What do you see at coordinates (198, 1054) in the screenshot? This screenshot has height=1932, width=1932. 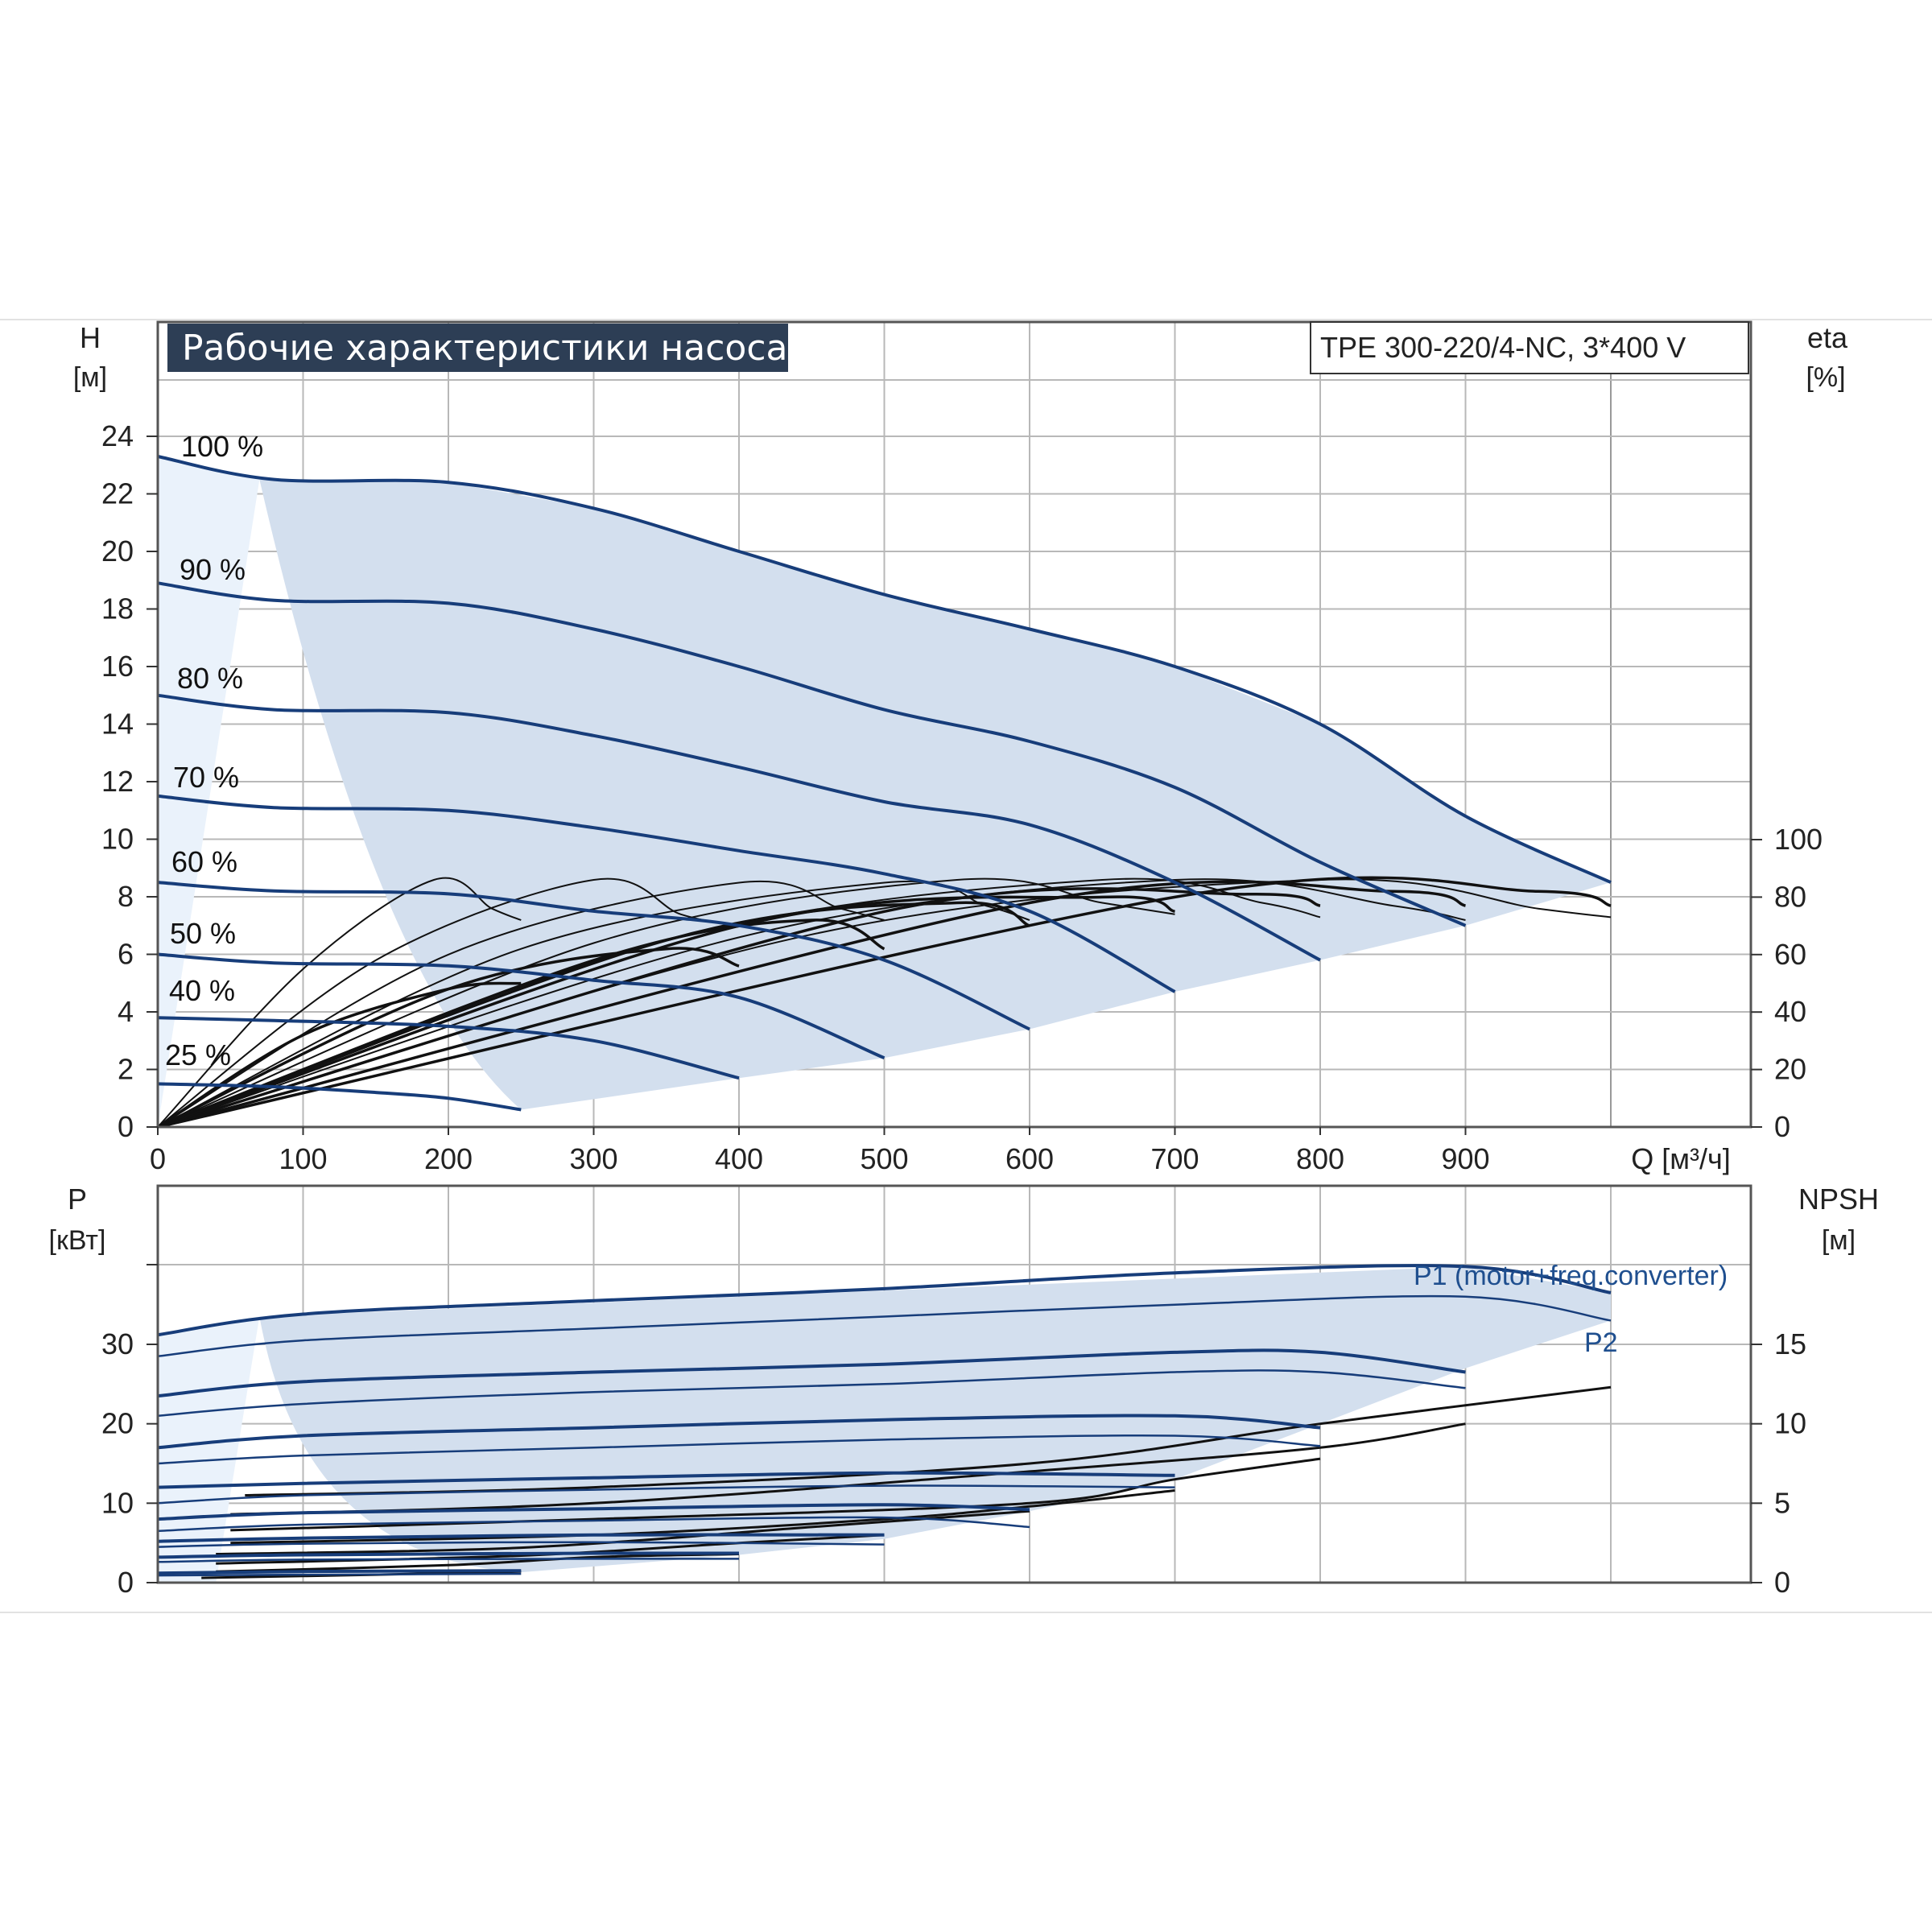 I see `speed-label: 25 %` at bounding box center [198, 1054].